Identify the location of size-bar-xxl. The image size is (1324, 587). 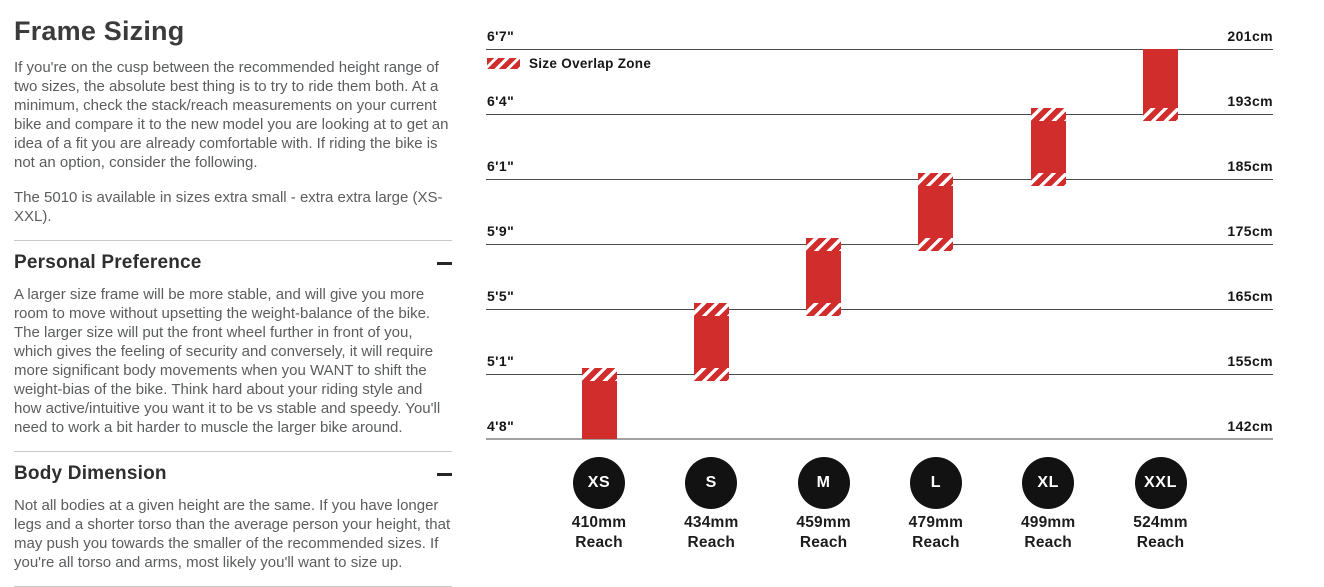
(1160, 85).